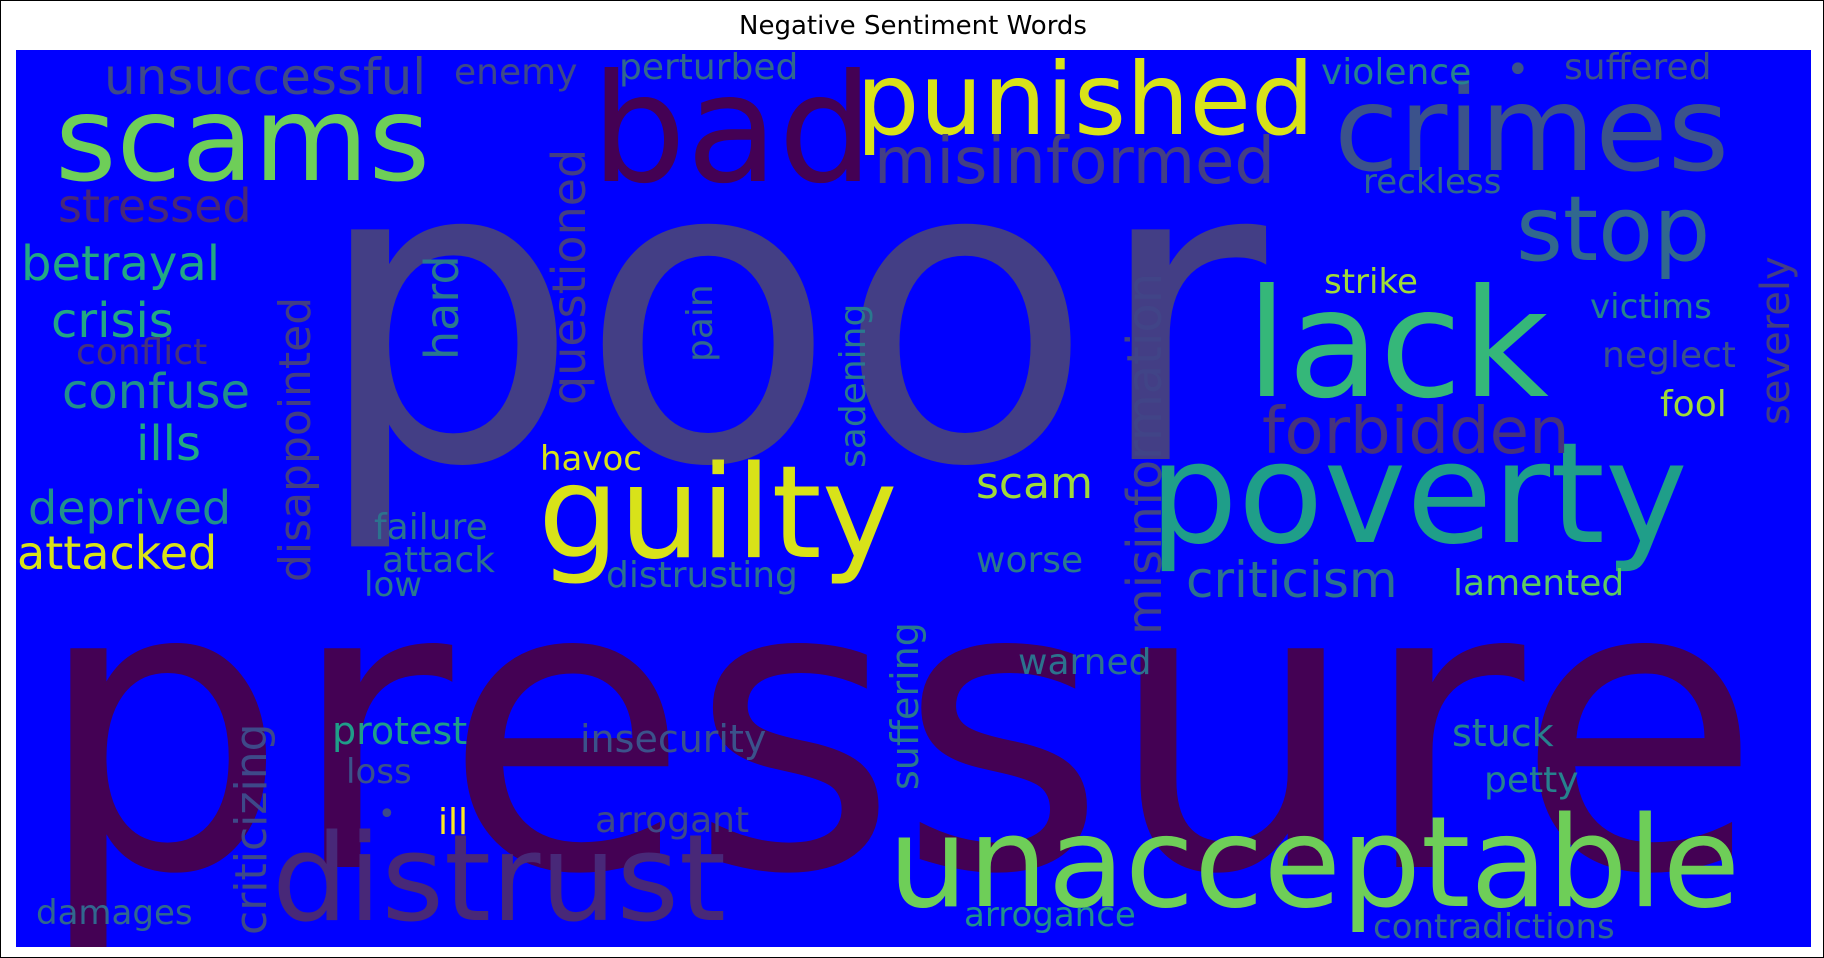 This screenshot has width=1824, height=958. I want to click on word-attack: attack, so click(438, 560).